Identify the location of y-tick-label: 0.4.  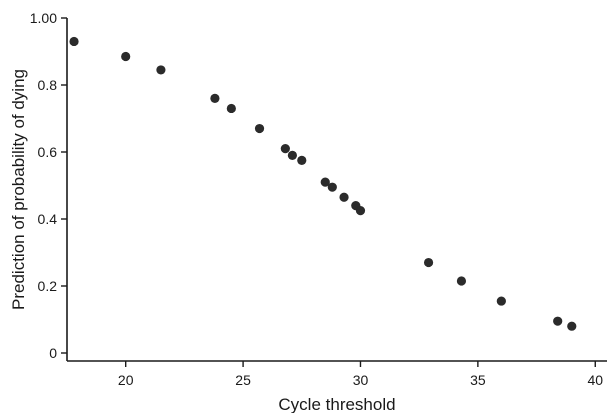
(48, 219).